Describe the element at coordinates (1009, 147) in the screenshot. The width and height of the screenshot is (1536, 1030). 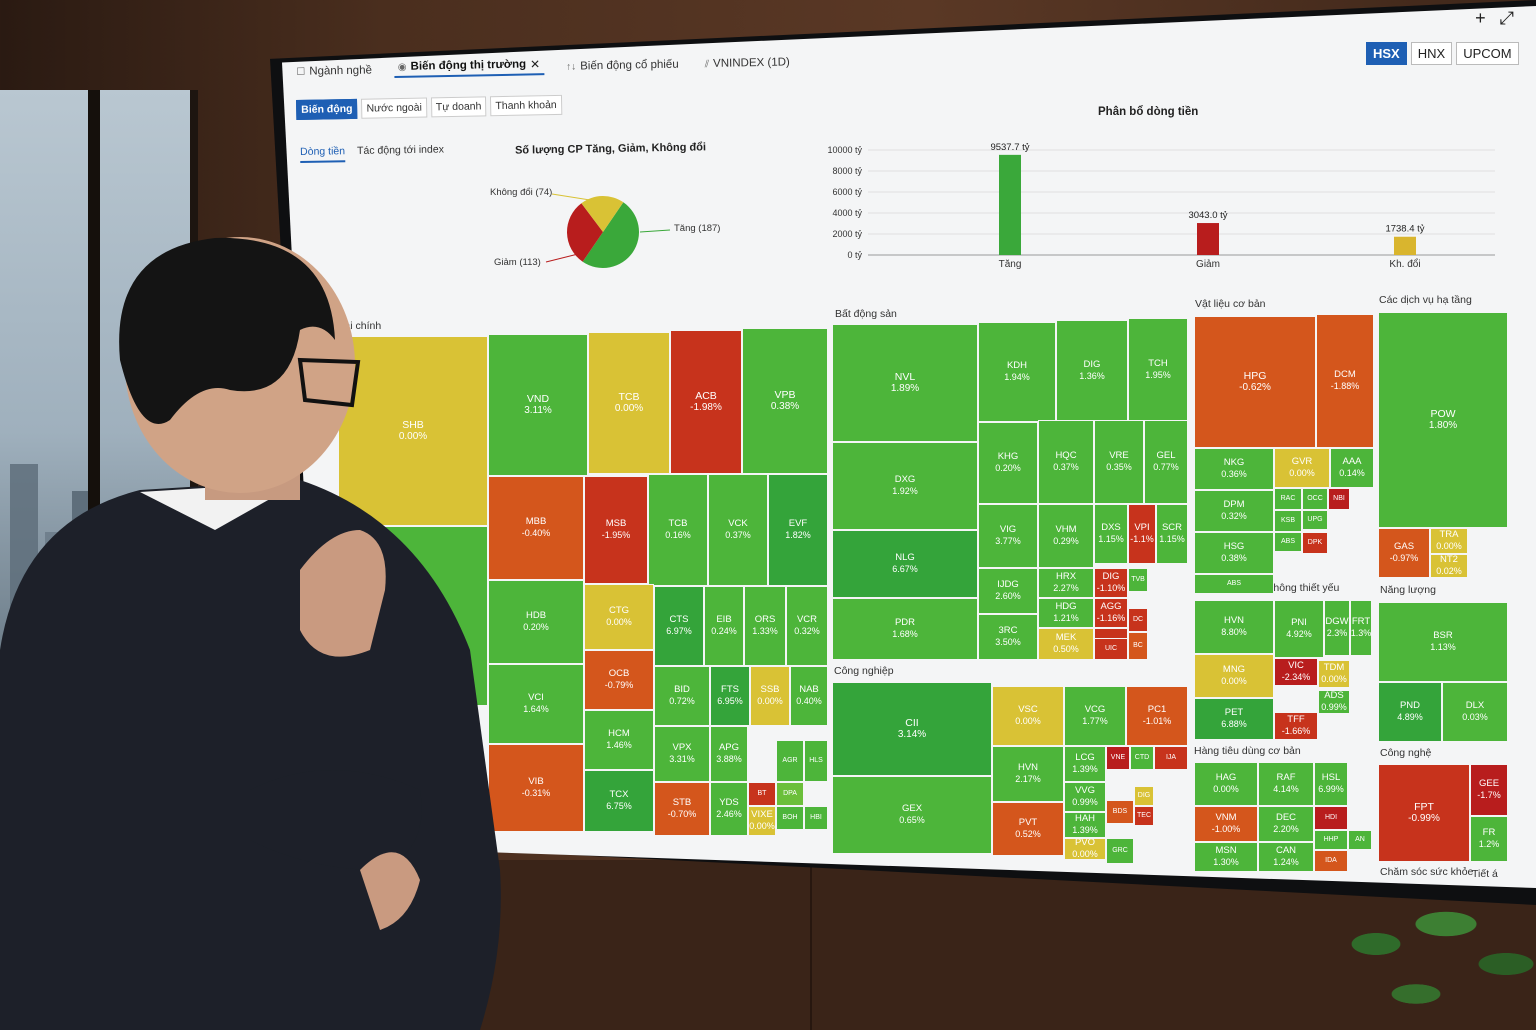
I see `bar-value-label: 9537.7 tỷ` at that location.